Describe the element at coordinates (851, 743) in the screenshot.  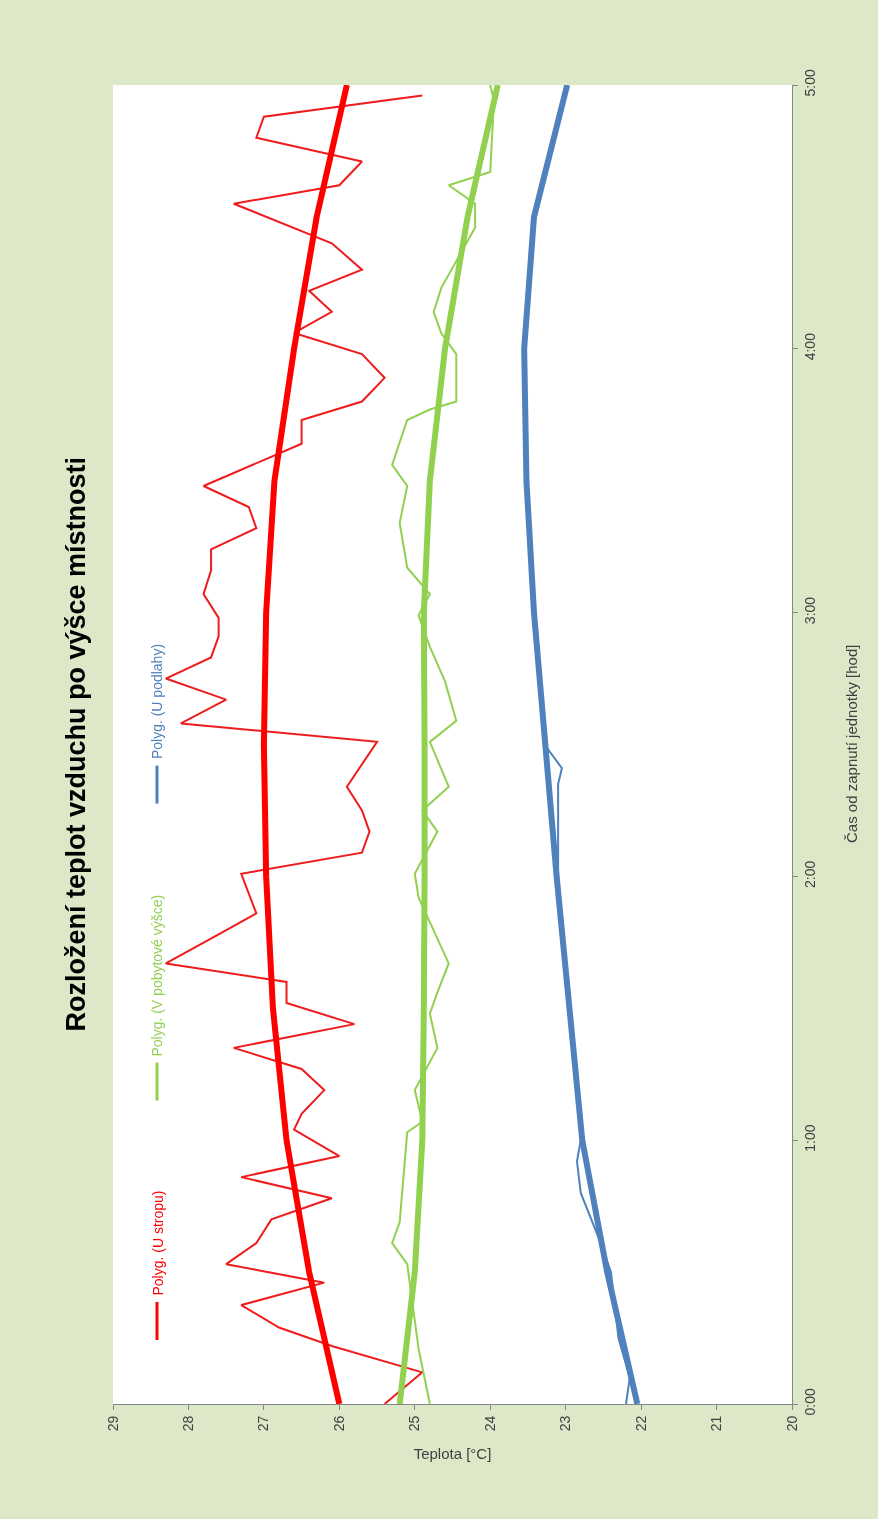
I see `y-axis-title: Čas od zapnutí jednotky [hod]` at that location.